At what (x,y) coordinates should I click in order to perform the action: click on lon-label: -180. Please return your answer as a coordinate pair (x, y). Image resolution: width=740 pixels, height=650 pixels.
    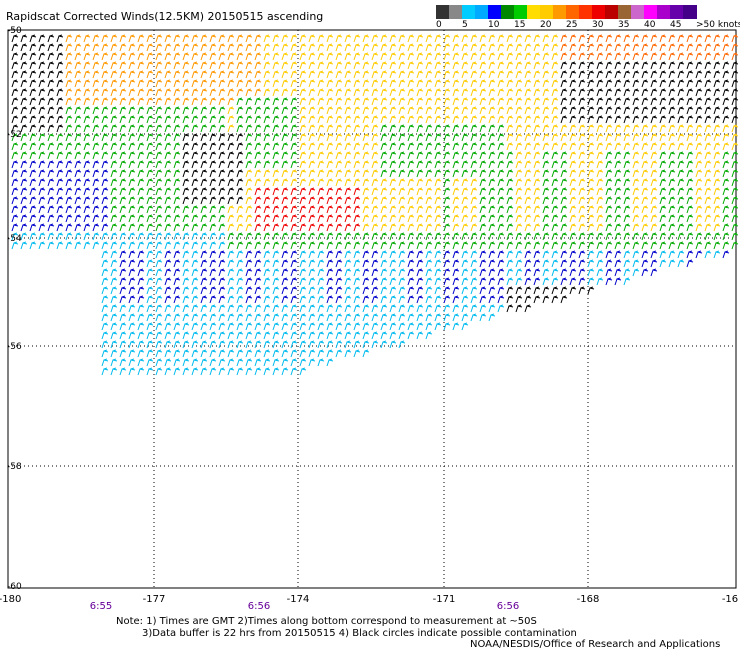
    Looking at the image, I should click on (11, 599).